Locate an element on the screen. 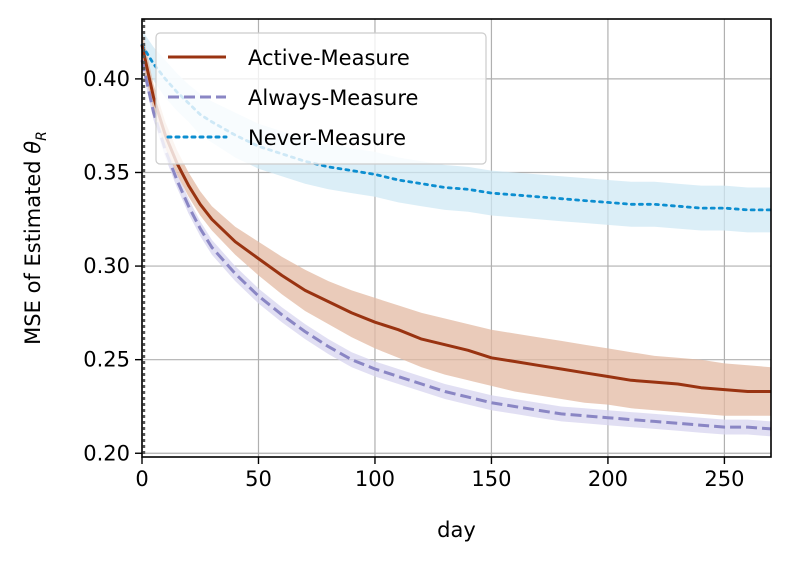  y-axis-title-symbol: θ is located at coordinates (33, 147).